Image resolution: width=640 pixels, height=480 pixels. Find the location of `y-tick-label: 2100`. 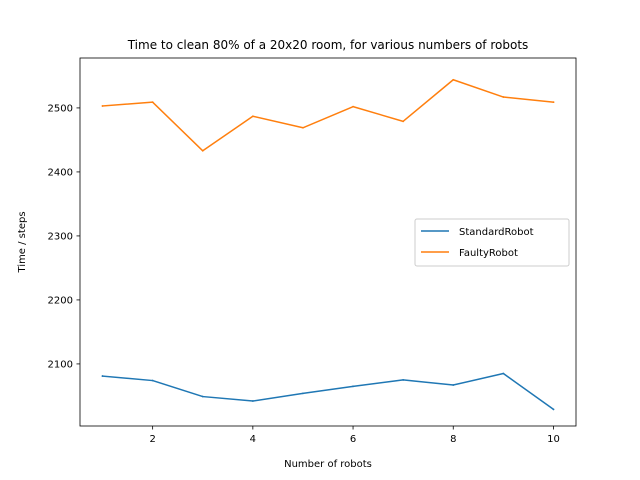

y-tick-label: 2100 is located at coordinates (60, 364).